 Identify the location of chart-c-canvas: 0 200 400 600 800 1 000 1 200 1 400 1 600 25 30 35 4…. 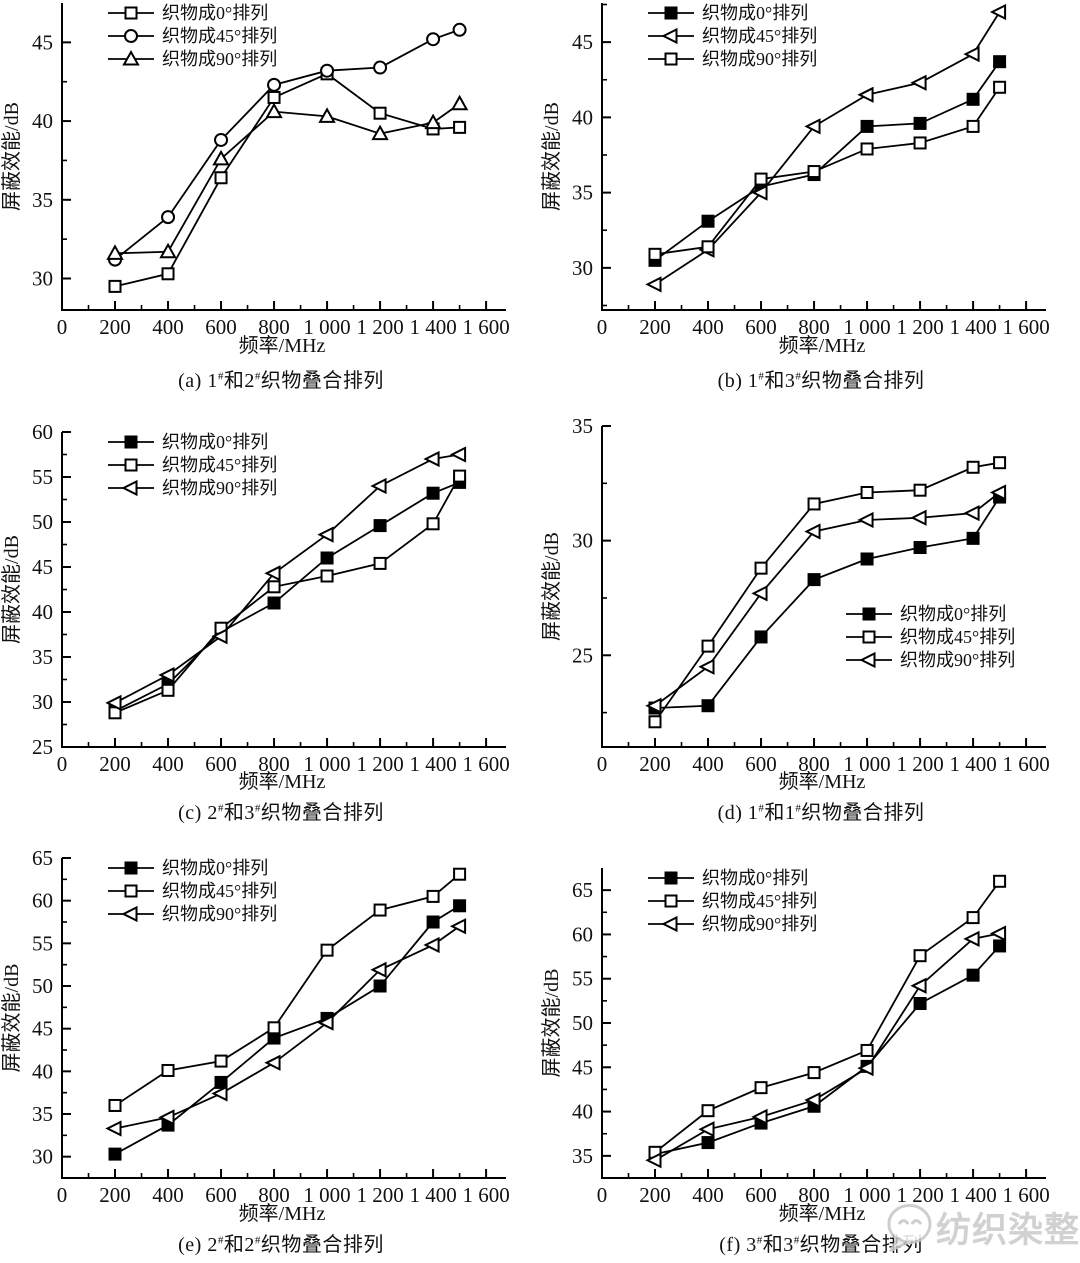
(255, 606).